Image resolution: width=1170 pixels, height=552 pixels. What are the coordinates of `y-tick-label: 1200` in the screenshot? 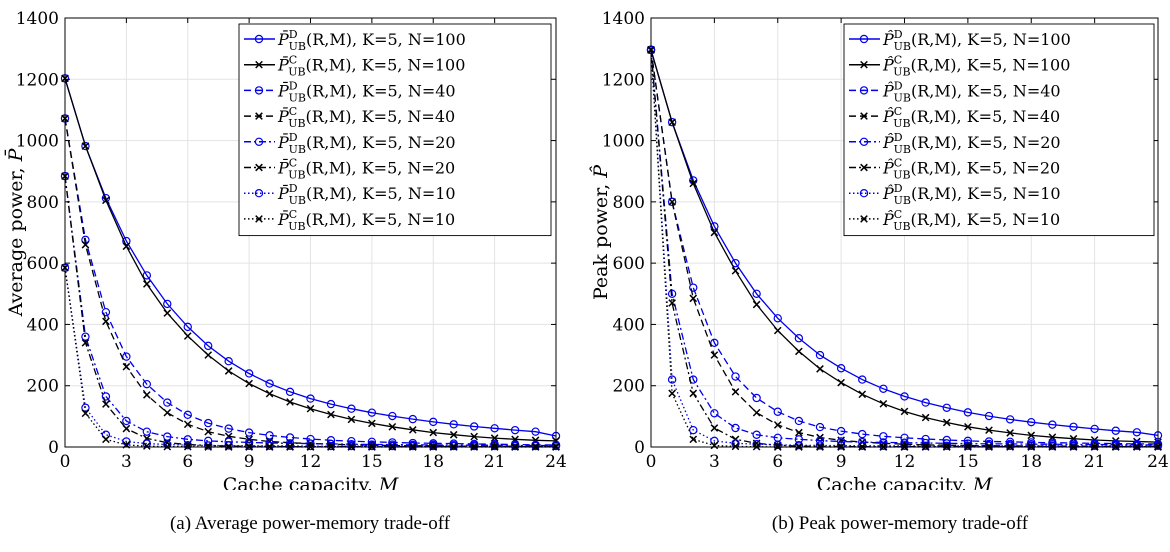 It's located at (37, 80).